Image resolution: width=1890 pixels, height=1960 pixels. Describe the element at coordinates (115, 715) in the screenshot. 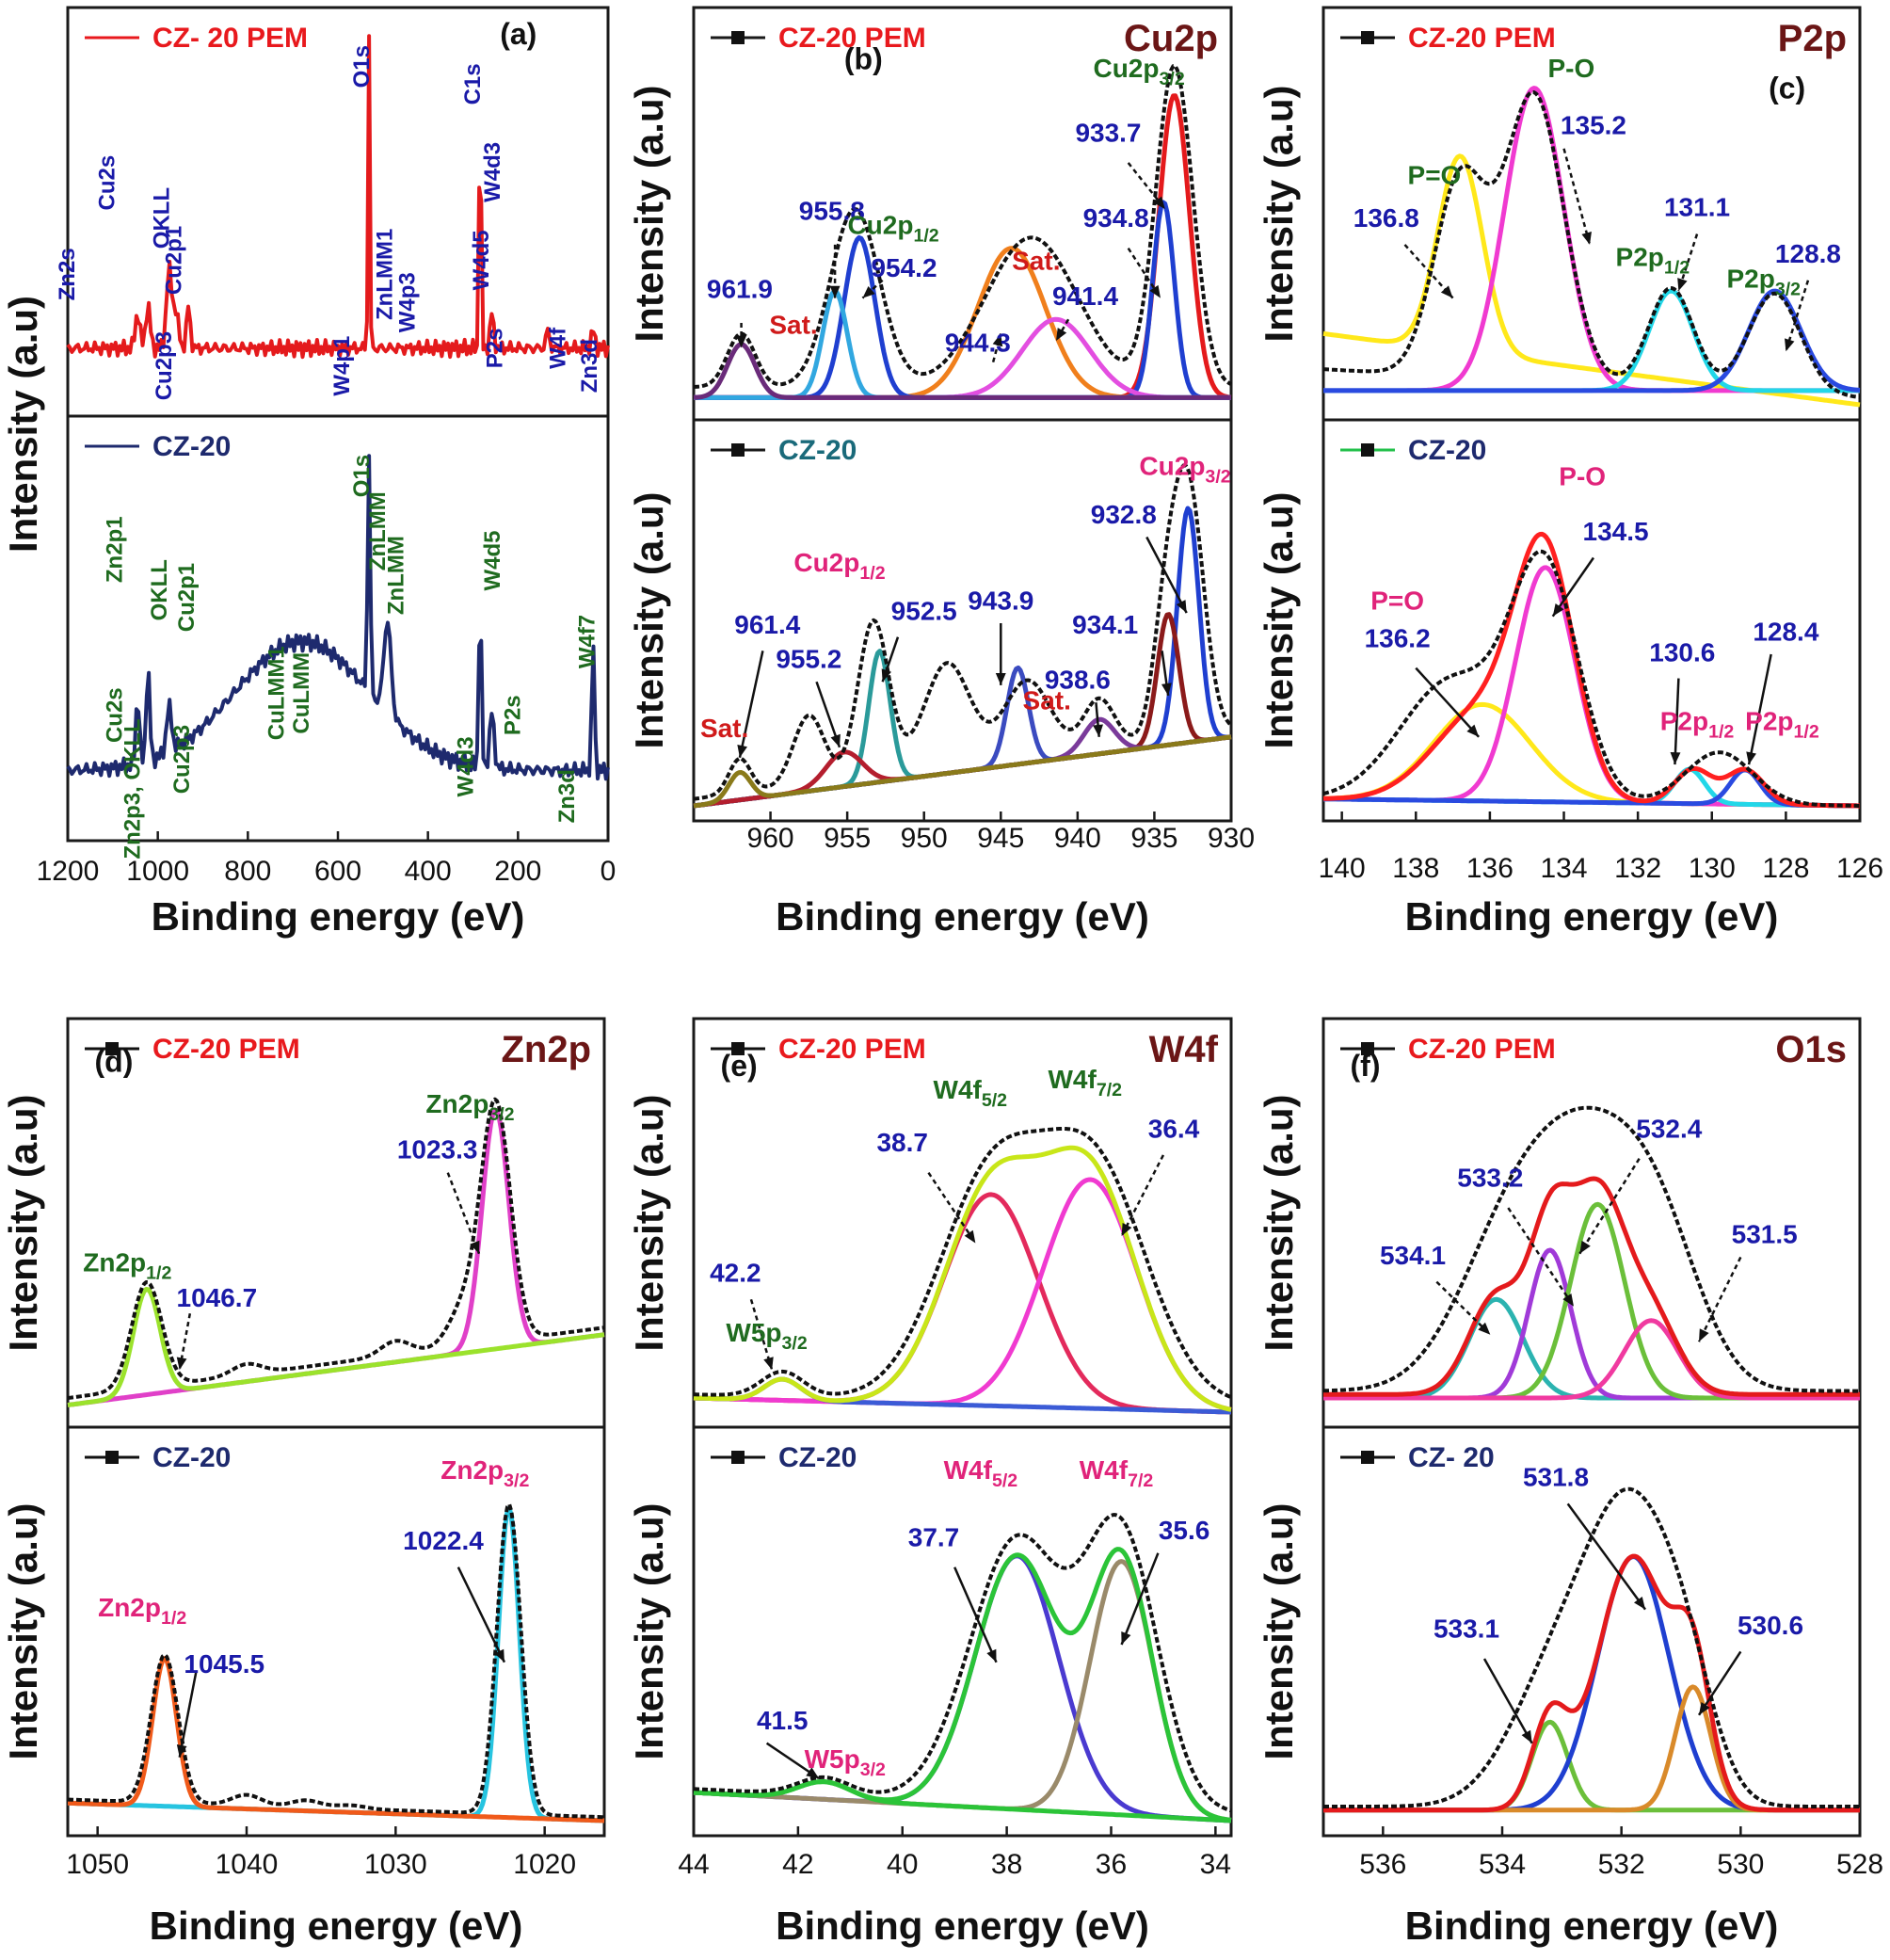

I see `peak-label: Cu2s` at that location.